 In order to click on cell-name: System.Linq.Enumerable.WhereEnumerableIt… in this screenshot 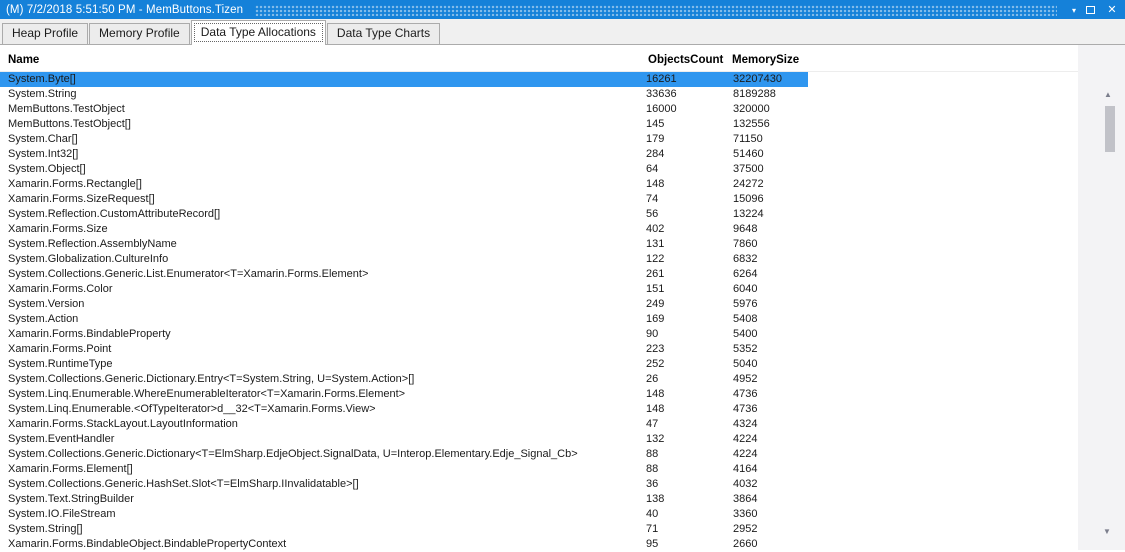, I will do `click(207, 394)`.